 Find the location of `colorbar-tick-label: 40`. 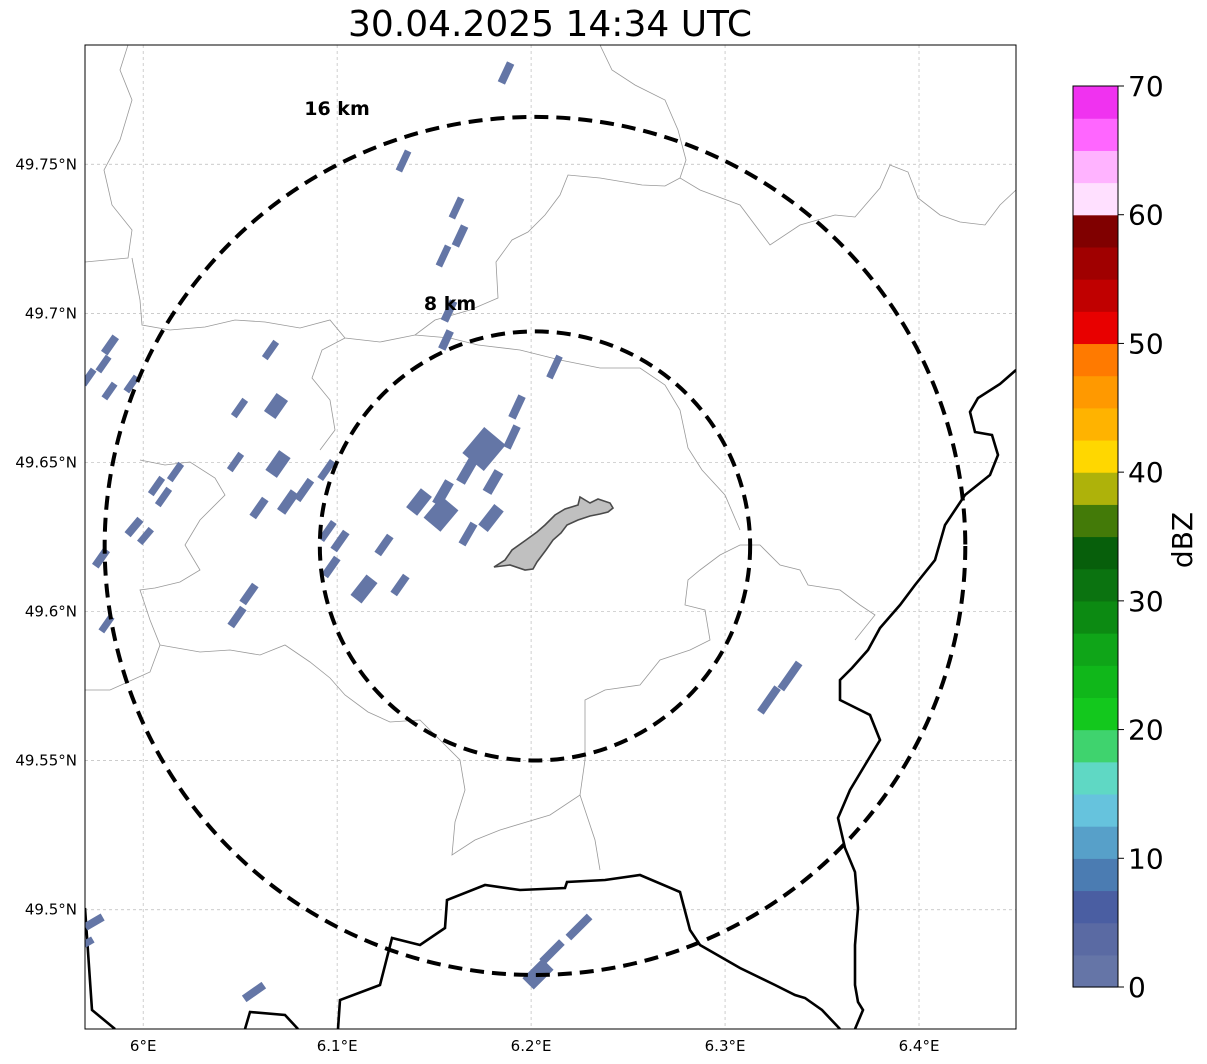

colorbar-tick-label: 40 is located at coordinates (1146, 472).